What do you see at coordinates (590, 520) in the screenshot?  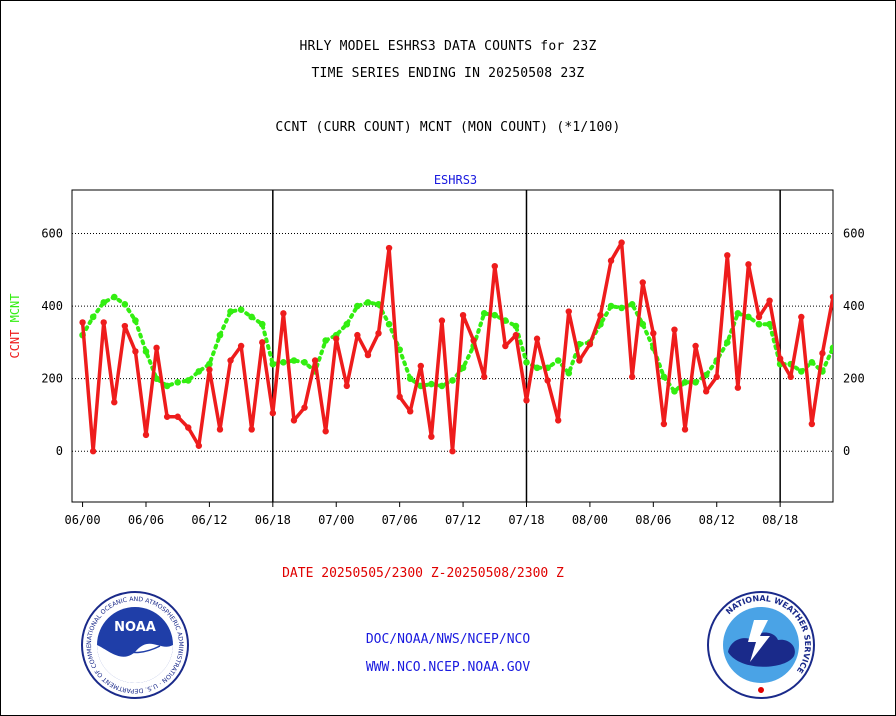 I see `x-tick-label: 08/00` at bounding box center [590, 520].